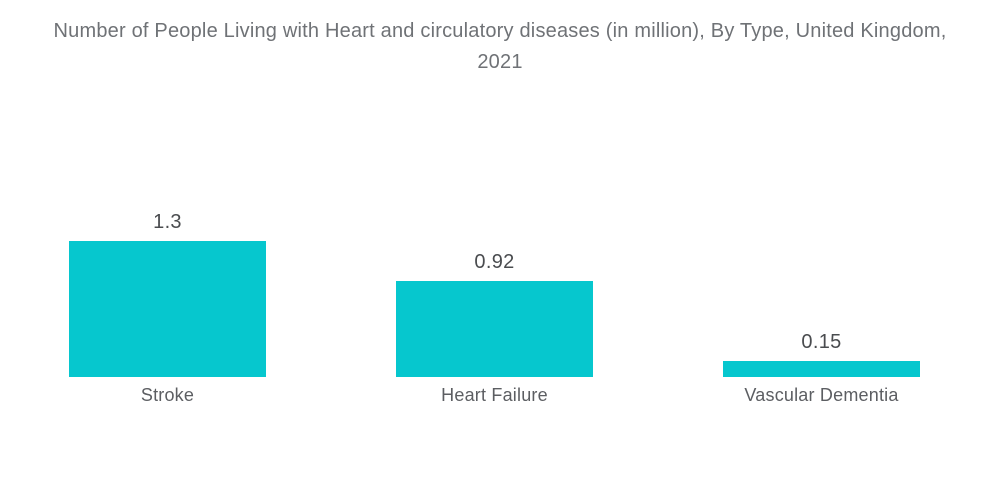 The height and width of the screenshot is (504, 1000). I want to click on bar-vascular-dementia, so click(821, 369).